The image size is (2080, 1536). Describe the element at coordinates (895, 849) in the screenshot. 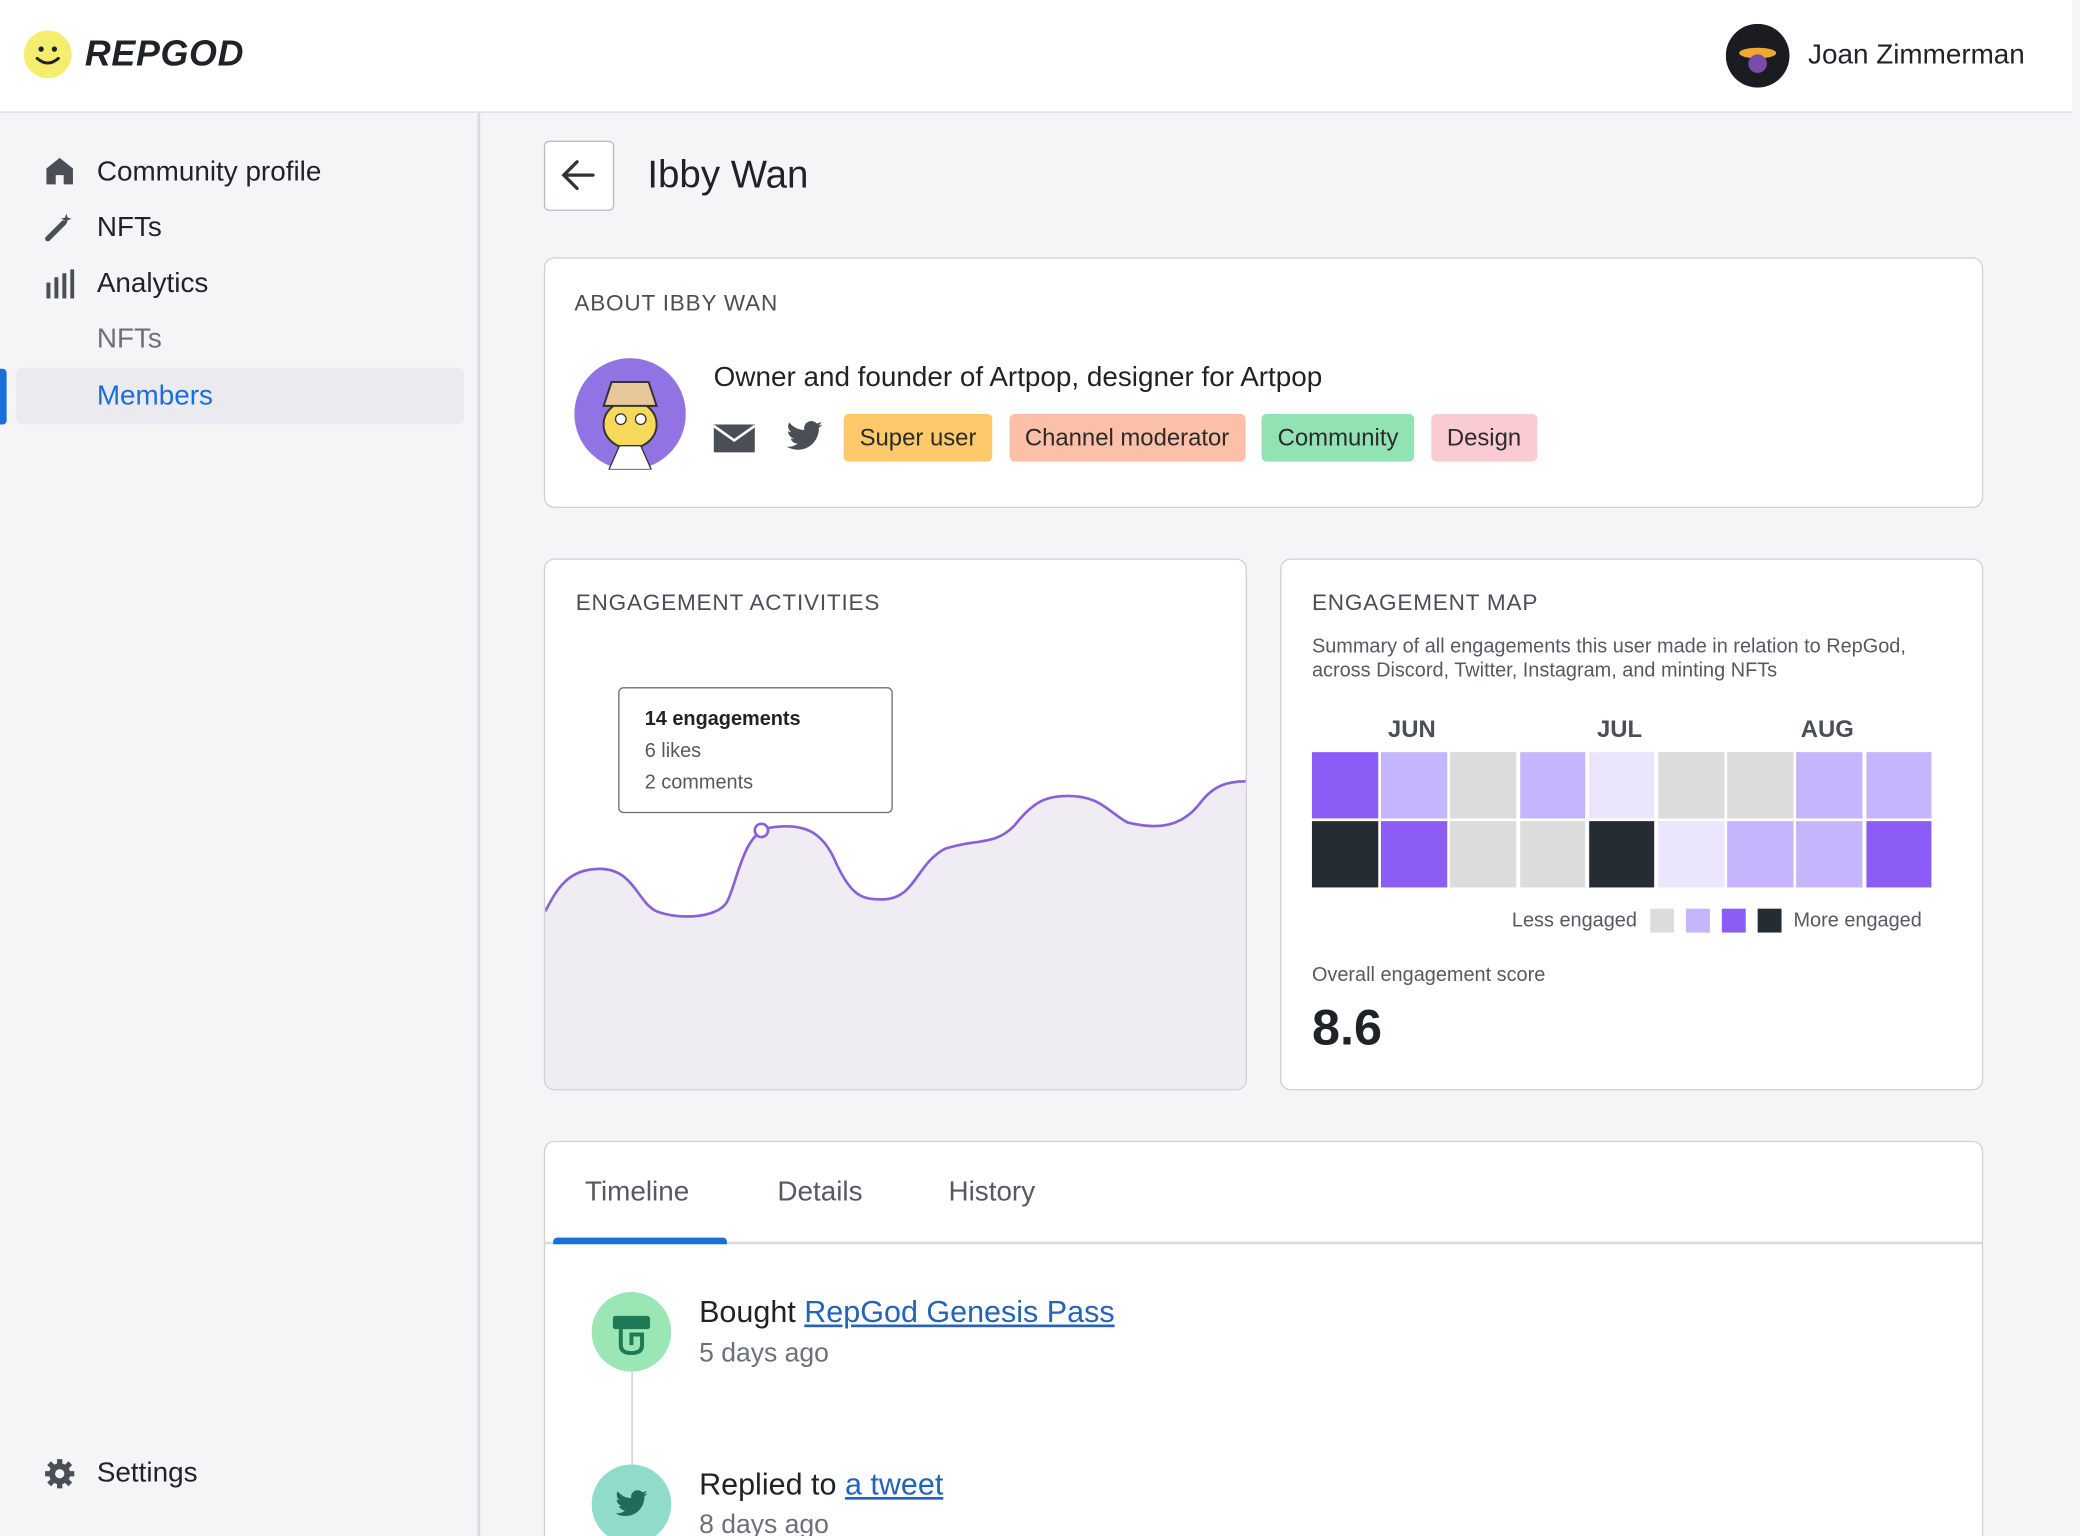

I see `chart-line` at that location.